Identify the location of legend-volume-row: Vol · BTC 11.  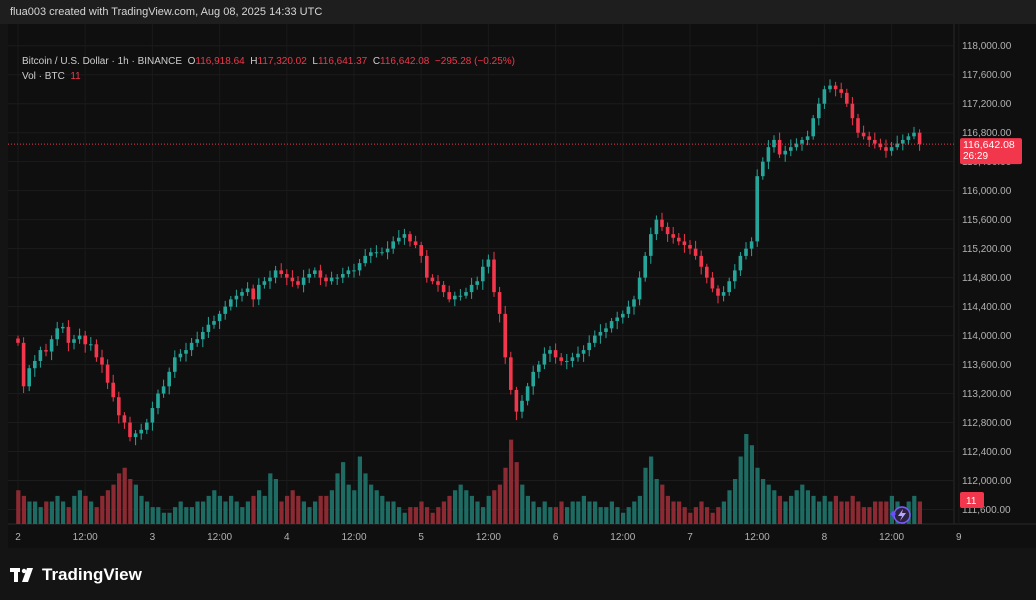
(268, 76).